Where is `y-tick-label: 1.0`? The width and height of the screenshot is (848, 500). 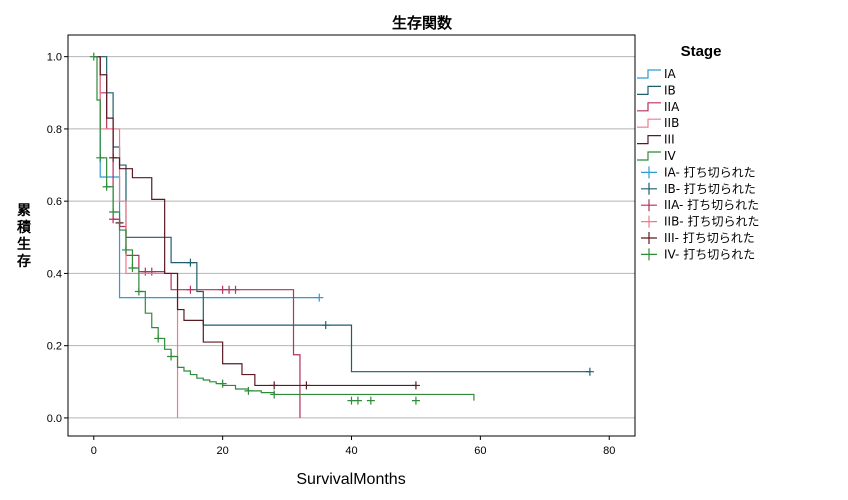
y-tick-label: 1.0 is located at coordinates (54, 58).